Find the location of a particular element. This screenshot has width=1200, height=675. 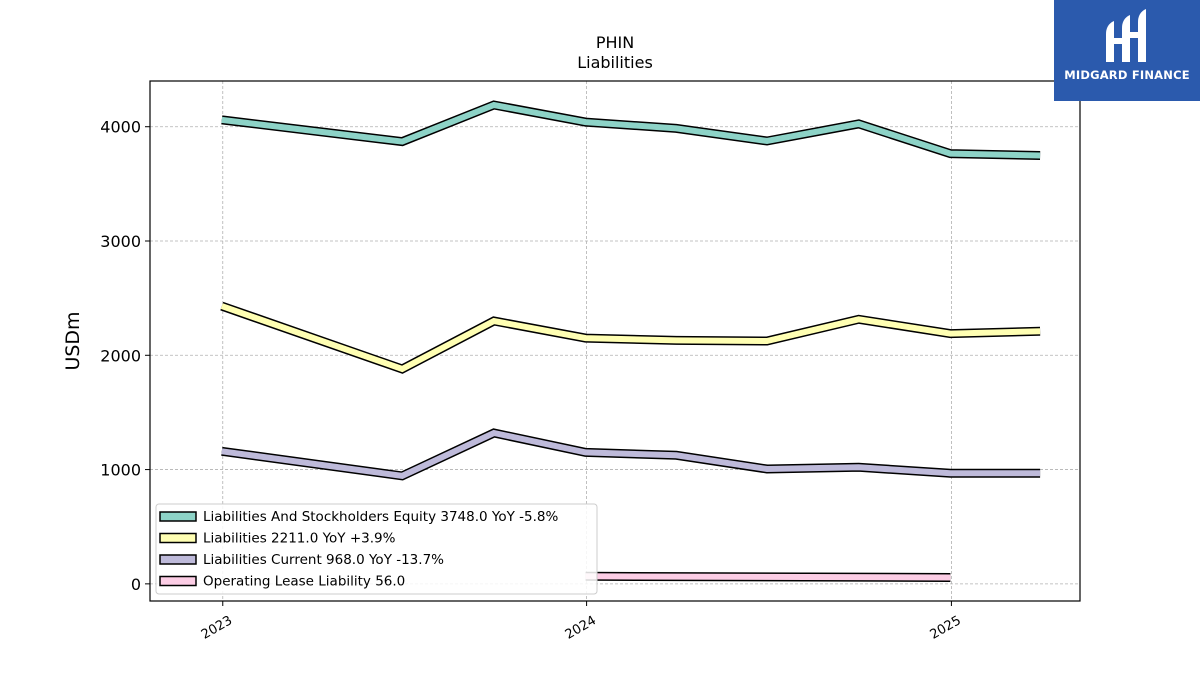

y-axis-label: USDm is located at coordinates (73, 340).